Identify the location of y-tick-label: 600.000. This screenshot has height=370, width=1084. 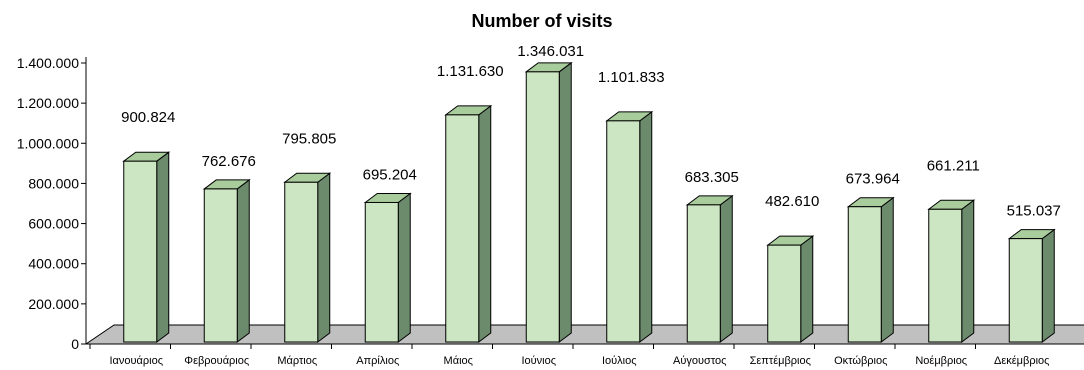
(53, 224).